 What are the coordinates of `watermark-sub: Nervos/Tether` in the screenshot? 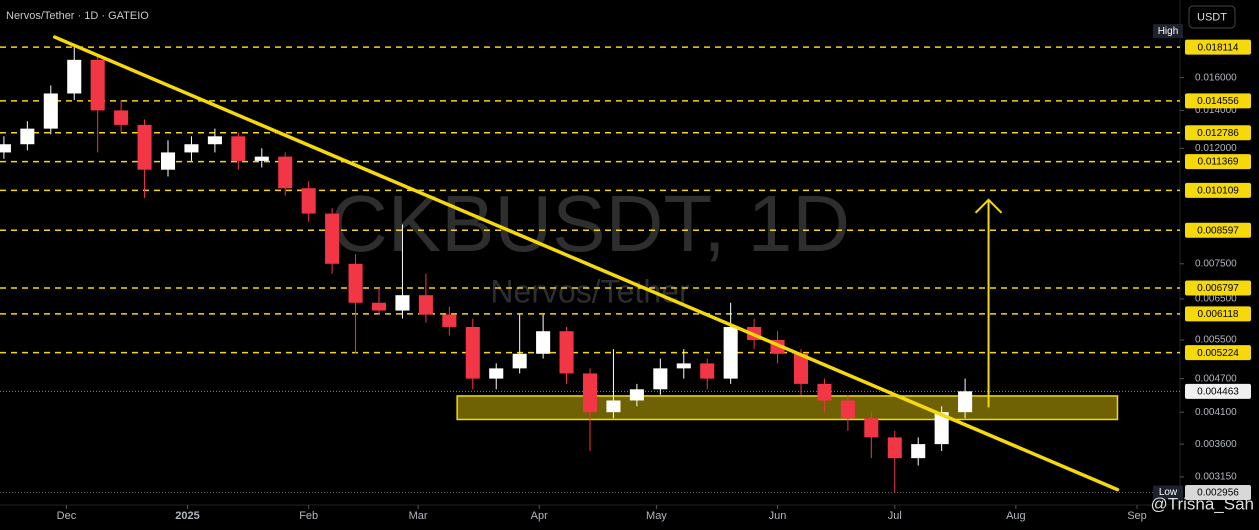 It's located at (590, 291).